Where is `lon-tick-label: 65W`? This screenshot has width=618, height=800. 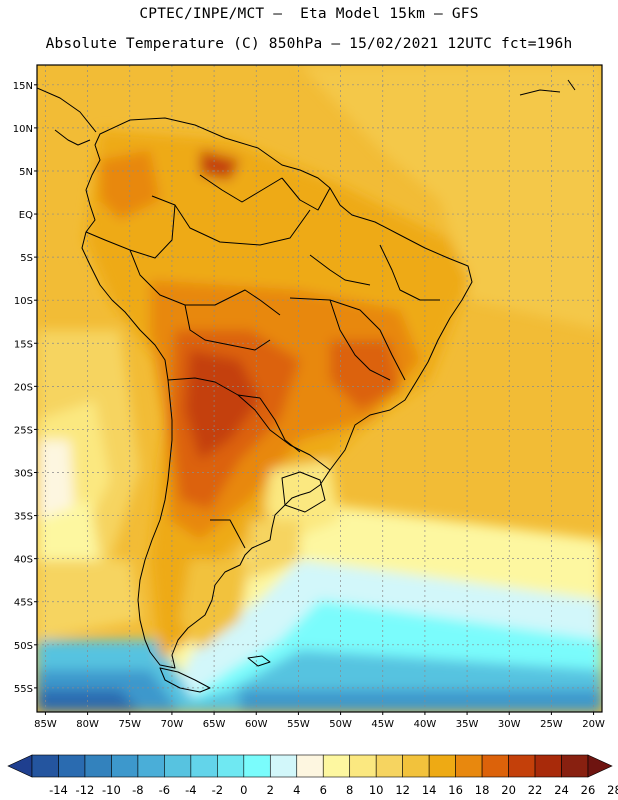
lon-tick-label: 65W is located at coordinates (214, 724).